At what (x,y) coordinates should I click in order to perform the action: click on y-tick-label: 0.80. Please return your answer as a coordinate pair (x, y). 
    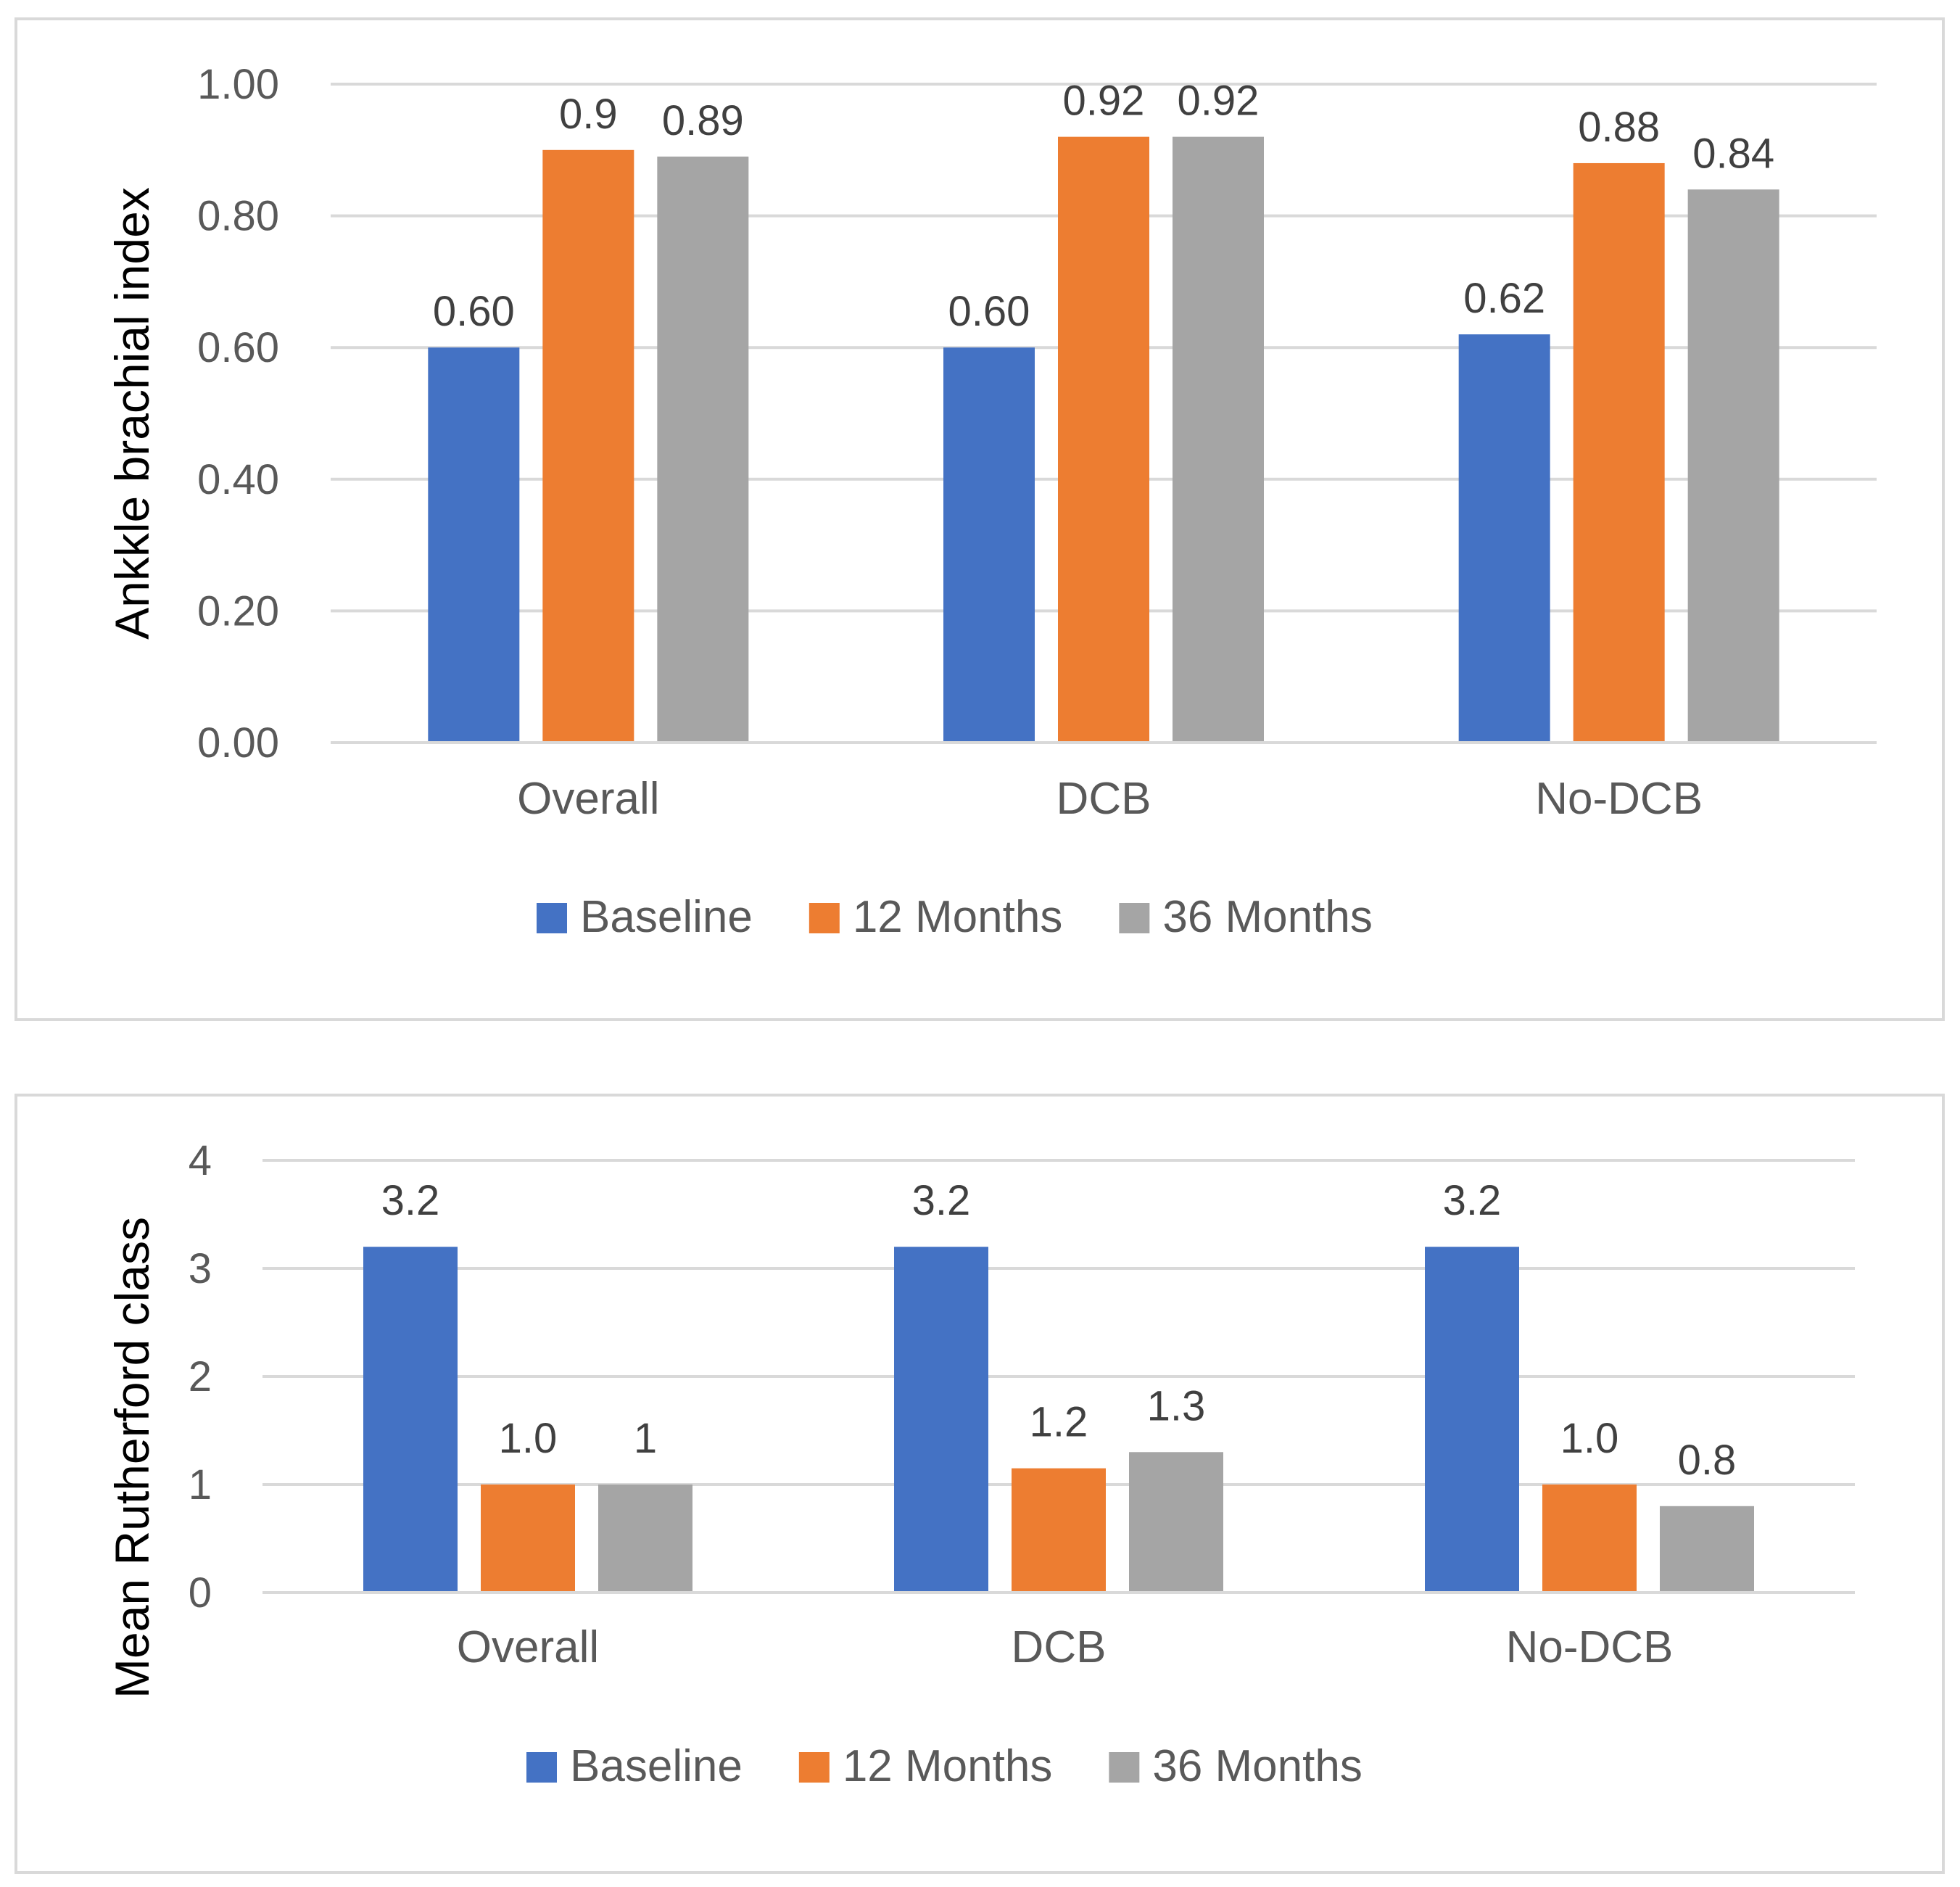
    Looking at the image, I should click on (238, 216).